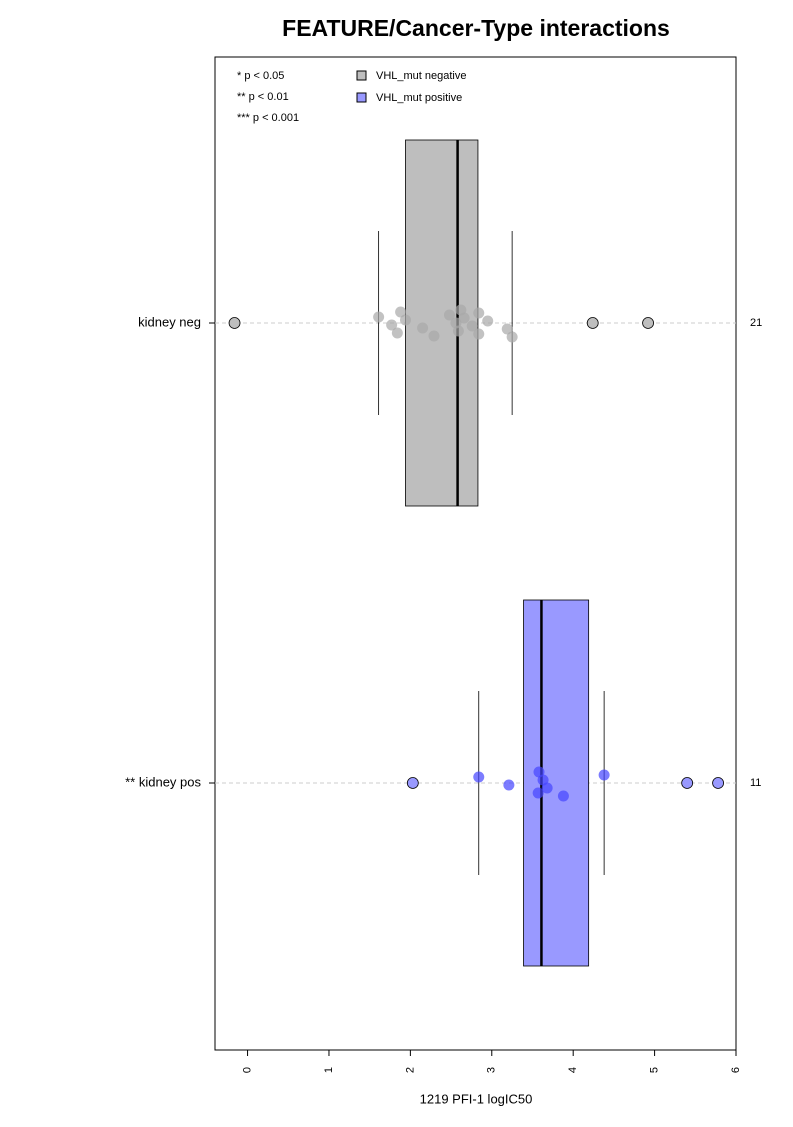 The width and height of the screenshot is (793, 1127). I want to click on legend-label: VHL_mut negative, so click(421, 76).